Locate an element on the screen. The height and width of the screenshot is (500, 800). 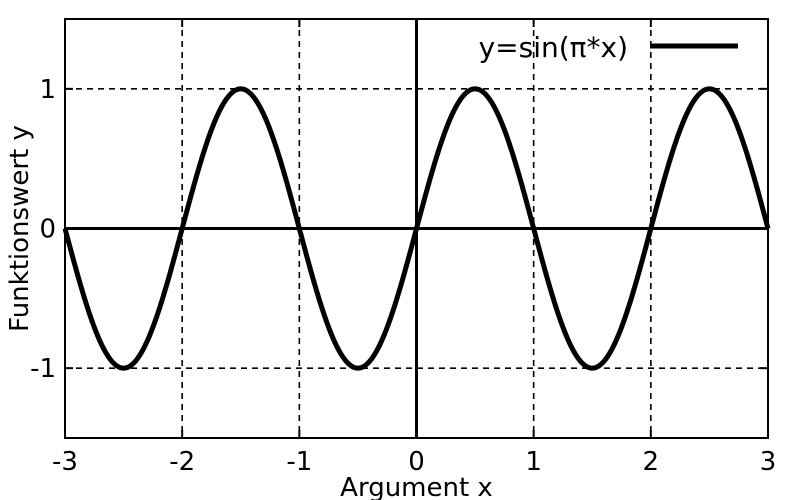
x-tick-label: 0 is located at coordinates (416, 462).